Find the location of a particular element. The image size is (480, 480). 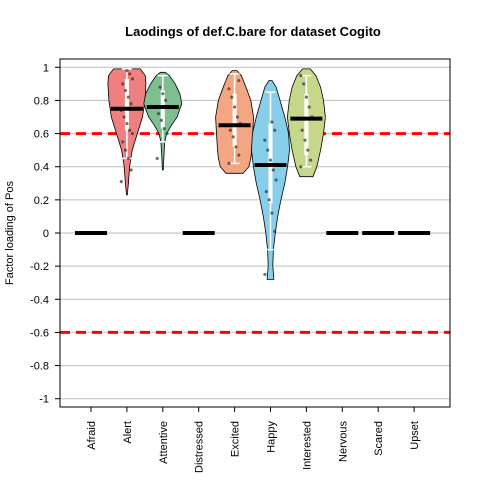

y-tick-label-5: 0 is located at coordinates (46, 234).